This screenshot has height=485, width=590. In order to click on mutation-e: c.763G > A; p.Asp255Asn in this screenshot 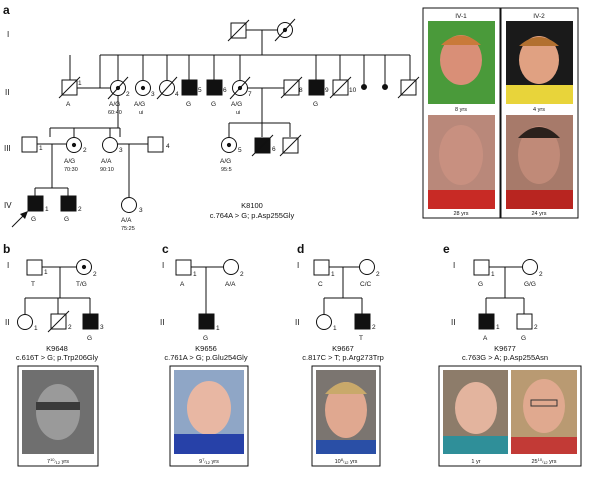, I will do `click(505, 357)`.